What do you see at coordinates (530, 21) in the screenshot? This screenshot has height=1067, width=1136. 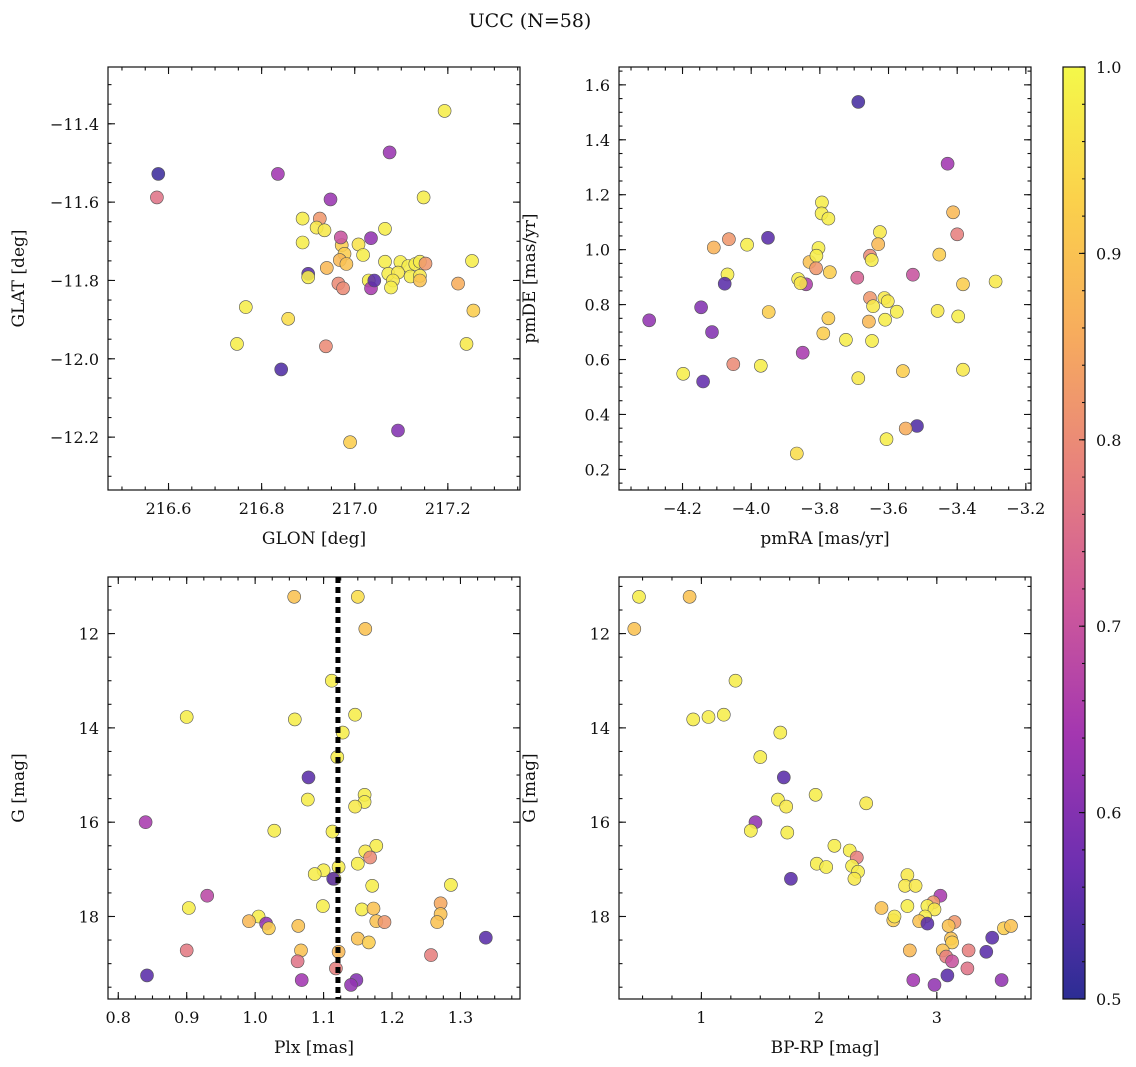 I see `figure-title: UCC (N=58)` at bounding box center [530, 21].